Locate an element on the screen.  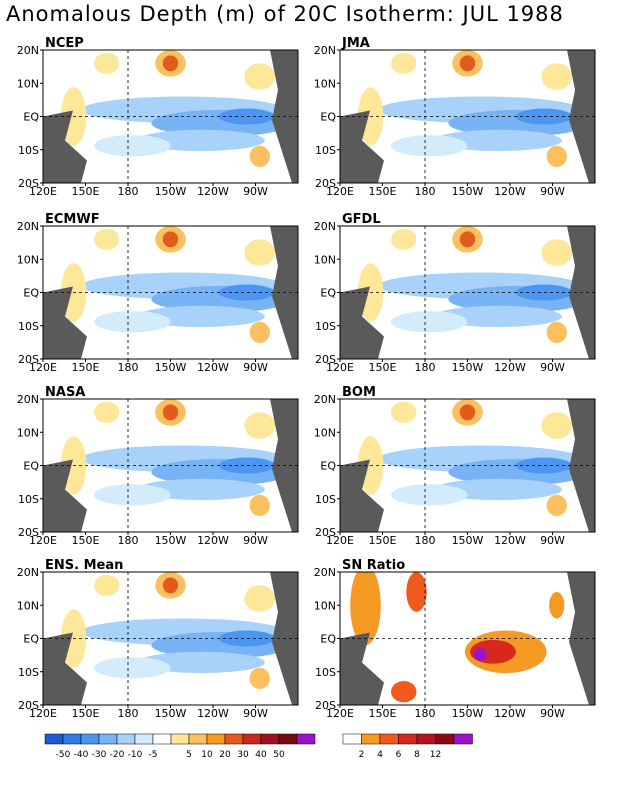
anomaly-colorbar-label: 50 is located at coordinates (279, 755).